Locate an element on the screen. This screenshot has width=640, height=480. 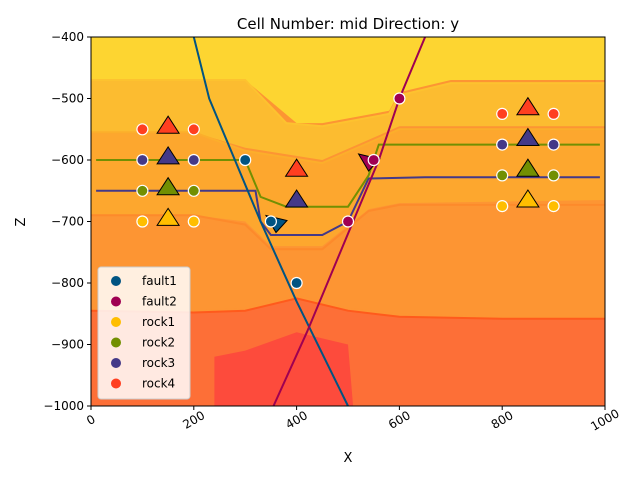
legend-marker-fault2 is located at coordinates (116, 301).